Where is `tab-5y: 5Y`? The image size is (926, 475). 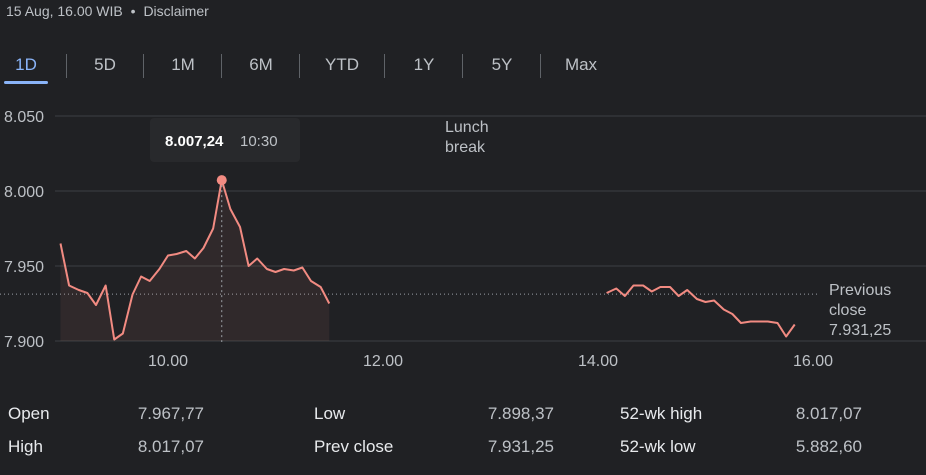 tab-5y: 5Y is located at coordinates (502, 64).